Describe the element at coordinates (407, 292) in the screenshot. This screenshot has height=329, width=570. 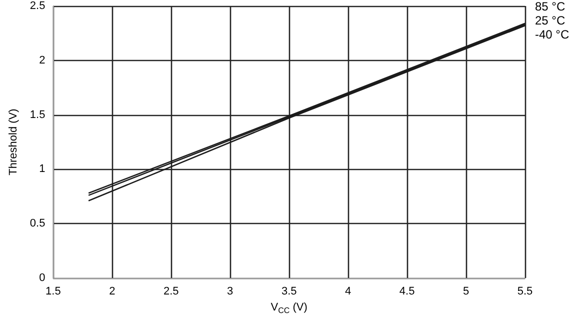
I see `x-tick-label: 4.5` at that location.